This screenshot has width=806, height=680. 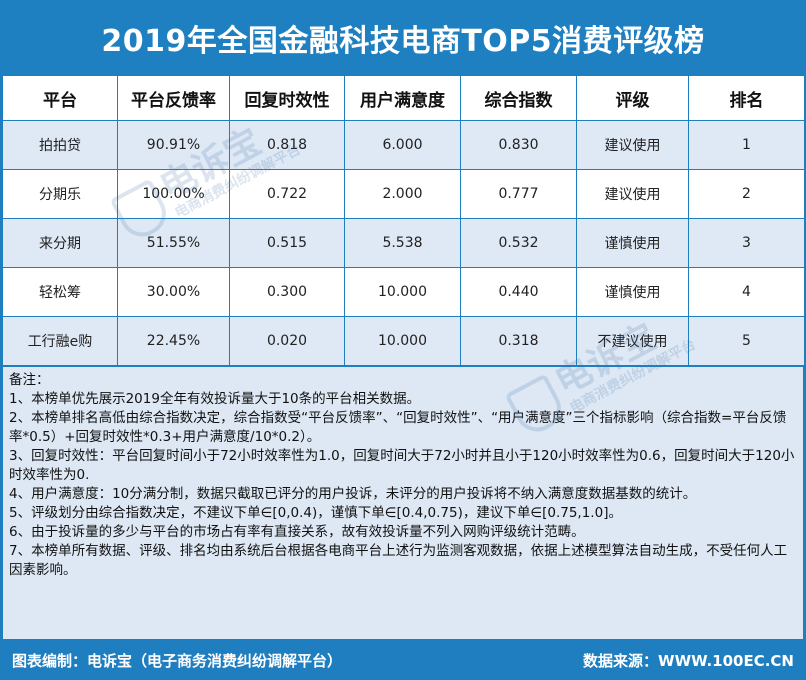 I want to click on header-composite-index: 综合指数, so click(x=518, y=98).